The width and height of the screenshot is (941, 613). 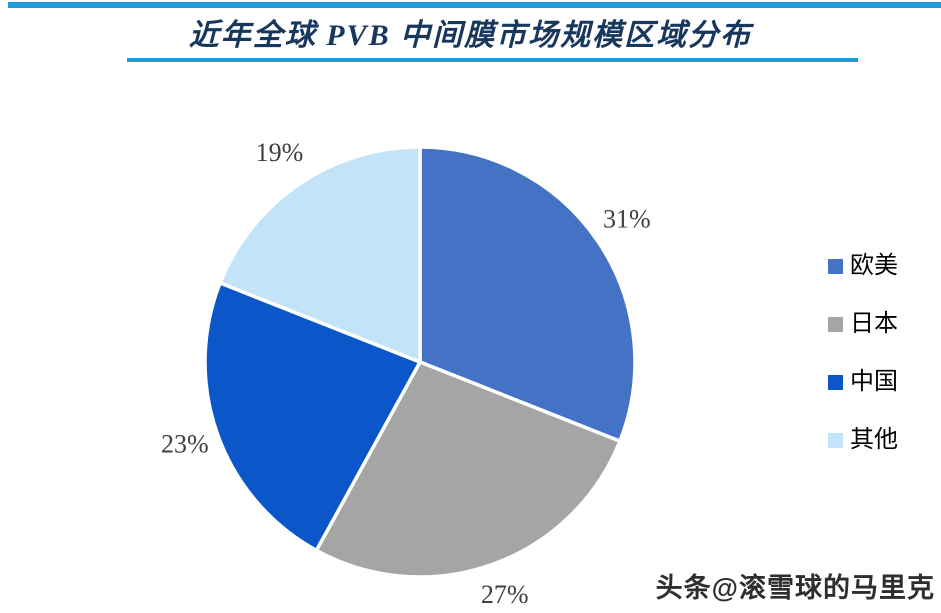 What do you see at coordinates (874, 440) in the screenshot?
I see `legend-label-3: 其他` at bounding box center [874, 440].